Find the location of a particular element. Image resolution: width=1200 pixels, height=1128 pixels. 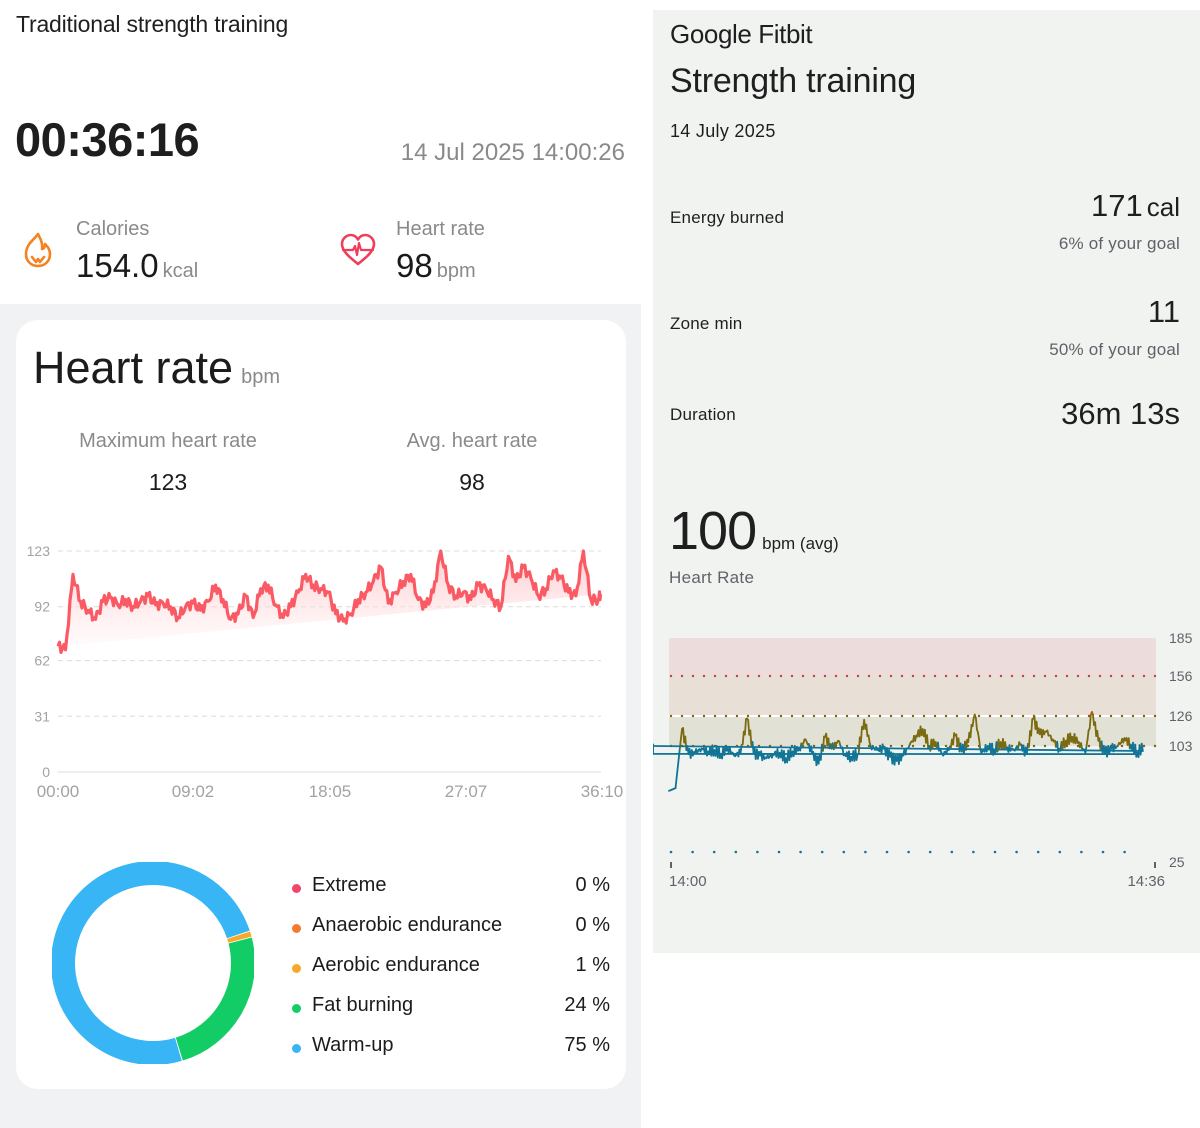

zone-value: 24 % is located at coordinates (587, 1005).